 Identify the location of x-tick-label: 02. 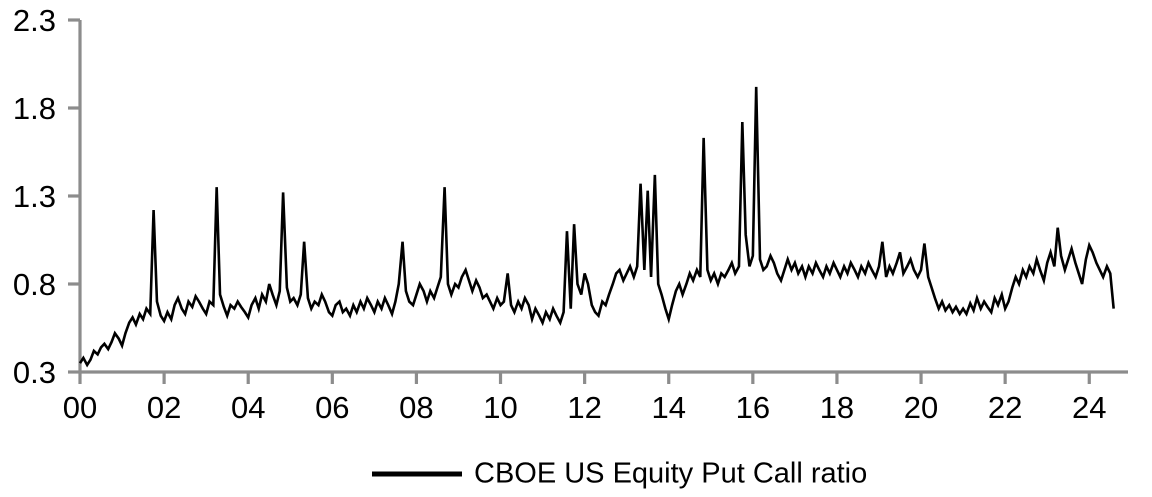
(164, 407).